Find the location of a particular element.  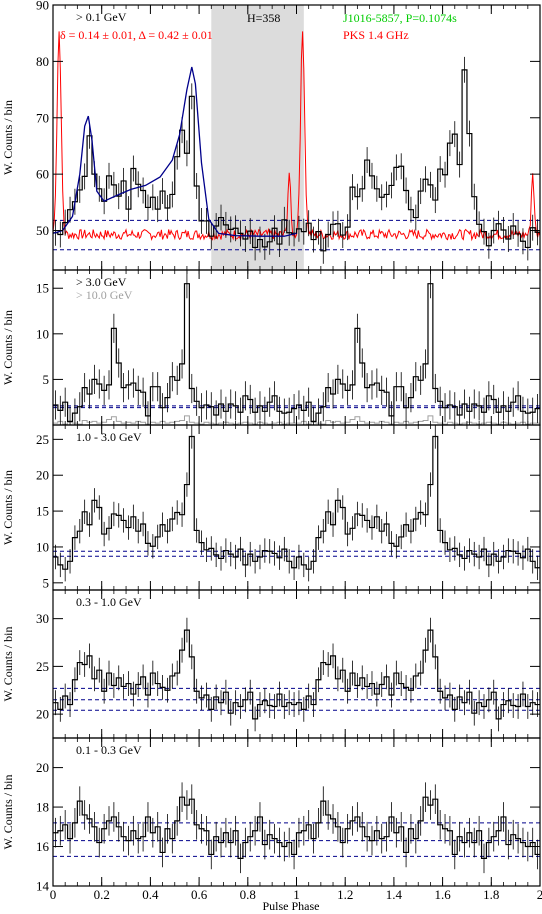

x-tick-label: 1.6 is located at coordinates (442, 894).